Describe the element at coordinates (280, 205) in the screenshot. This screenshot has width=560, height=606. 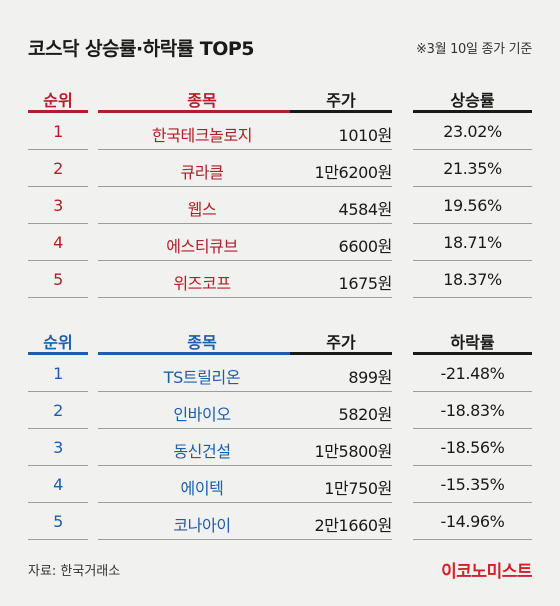
I see `table-row: 3 웹스 4584원 19.56%` at that location.